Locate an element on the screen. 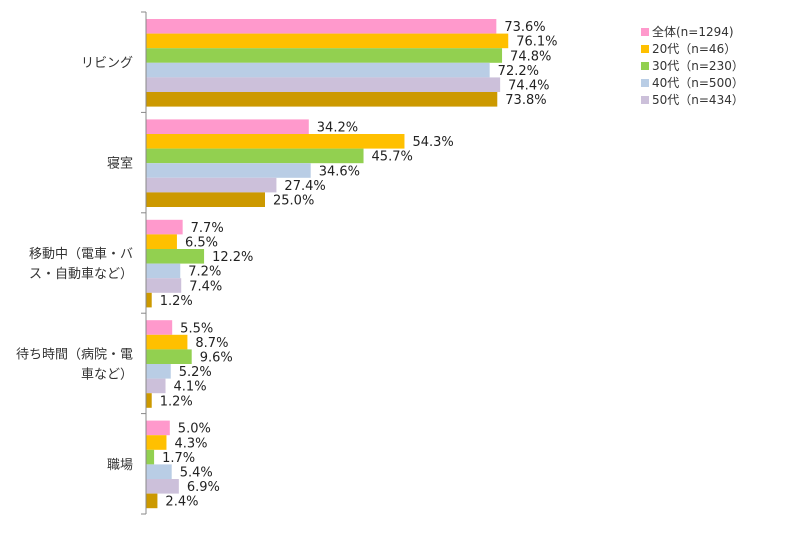 This screenshot has height=533, width=800. value-label-c3-s2: 9.6% is located at coordinates (216, 358).